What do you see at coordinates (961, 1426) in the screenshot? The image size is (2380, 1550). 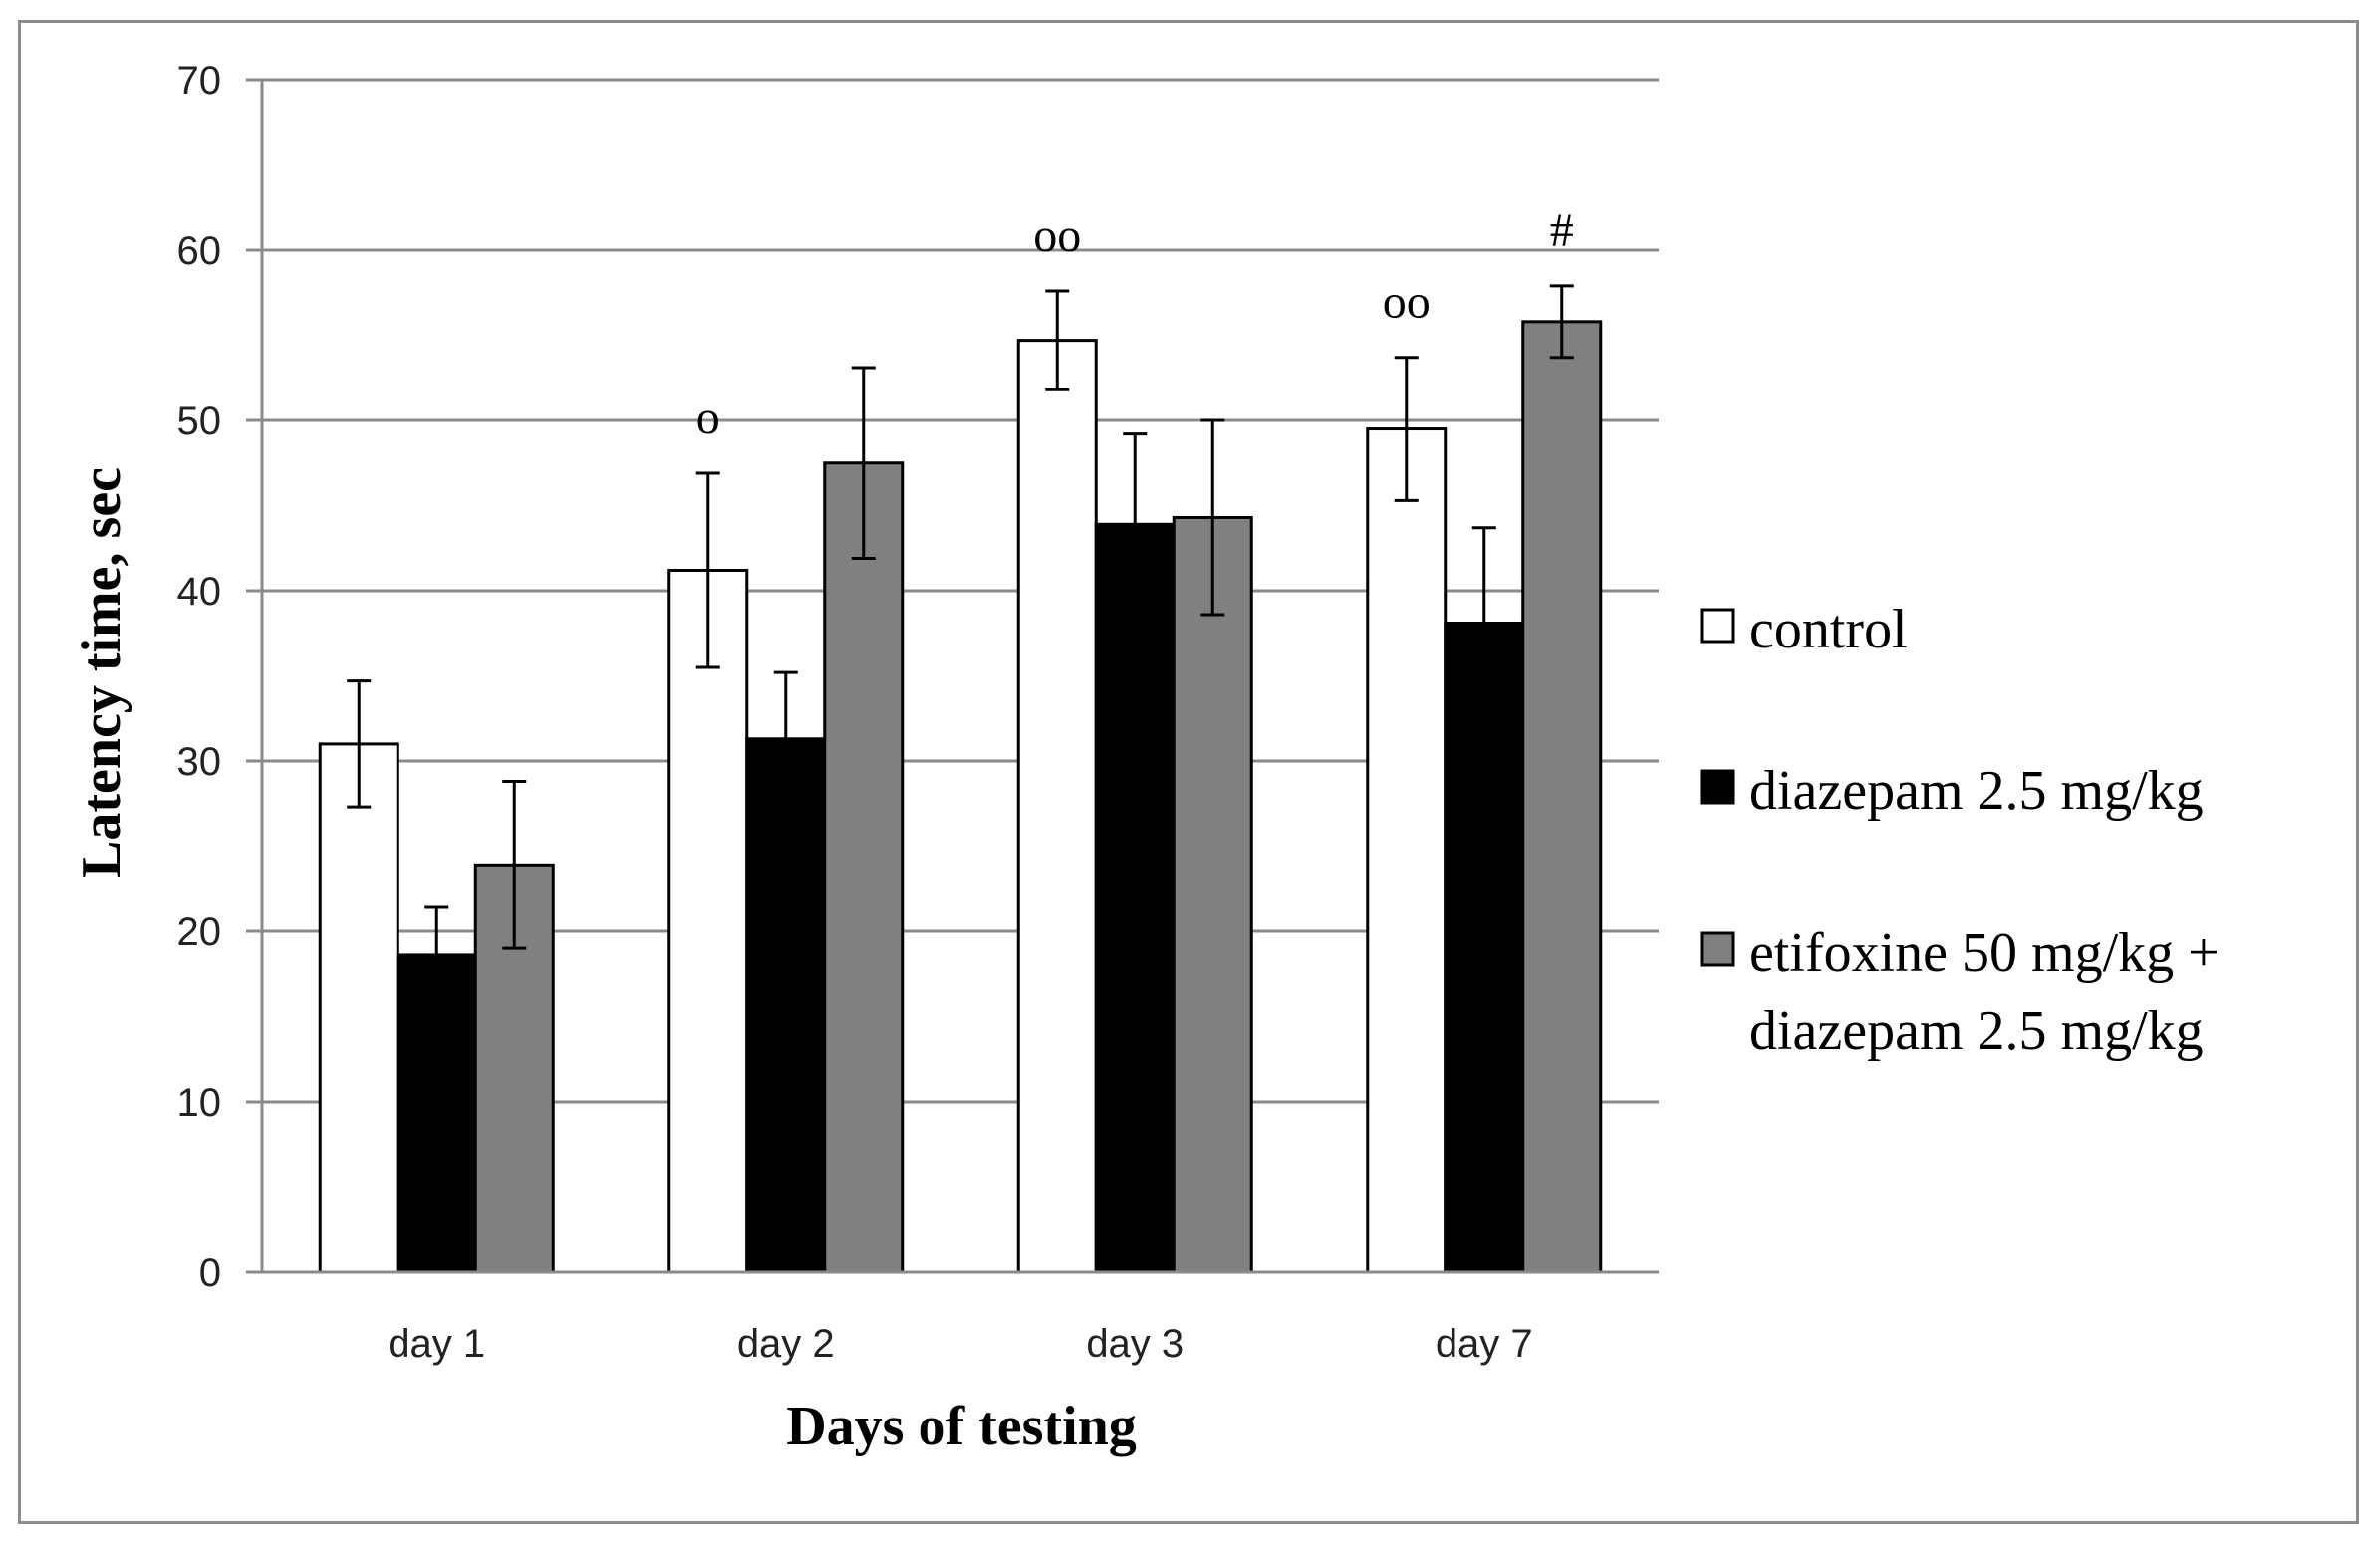 I see `x-axis-title: Days of testing` at bounding box center [961, 1426].